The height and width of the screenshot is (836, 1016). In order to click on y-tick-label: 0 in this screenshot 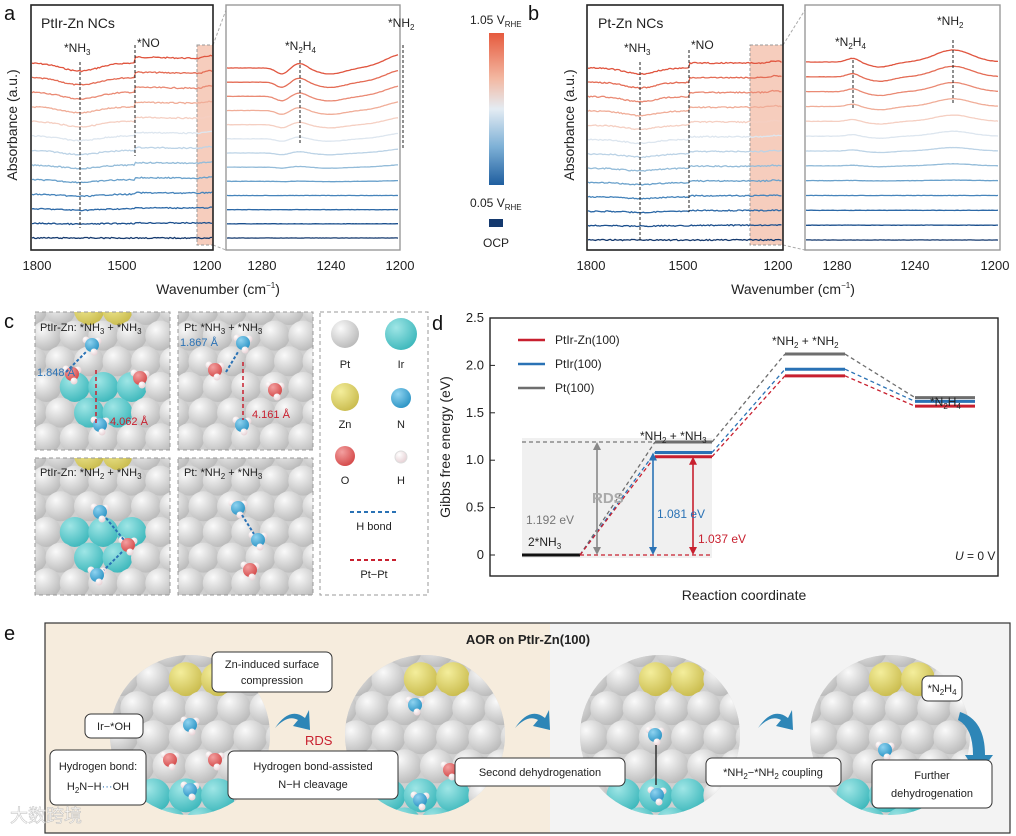, I will do `click(480, 554)`.